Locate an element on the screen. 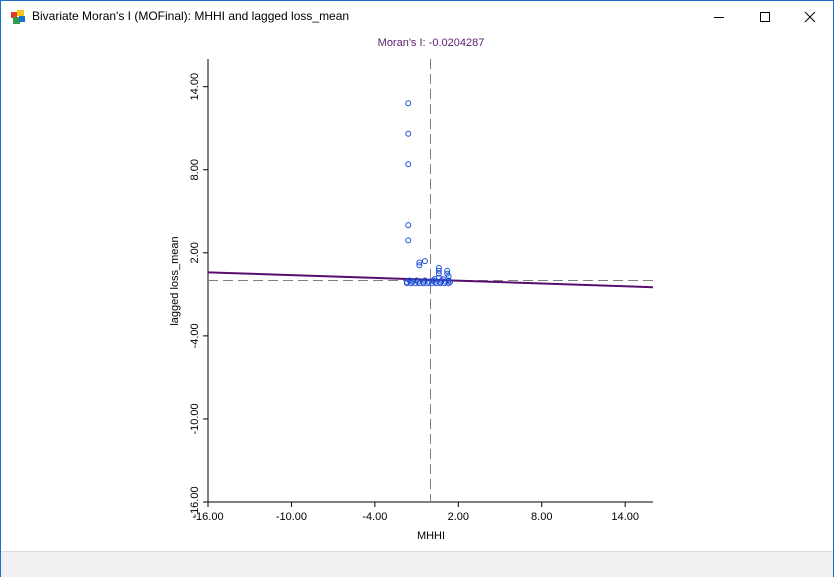 The height and width of the screenshot is (577, 834). y-tick-label: 14.00 is located at coordinates (195, 87).